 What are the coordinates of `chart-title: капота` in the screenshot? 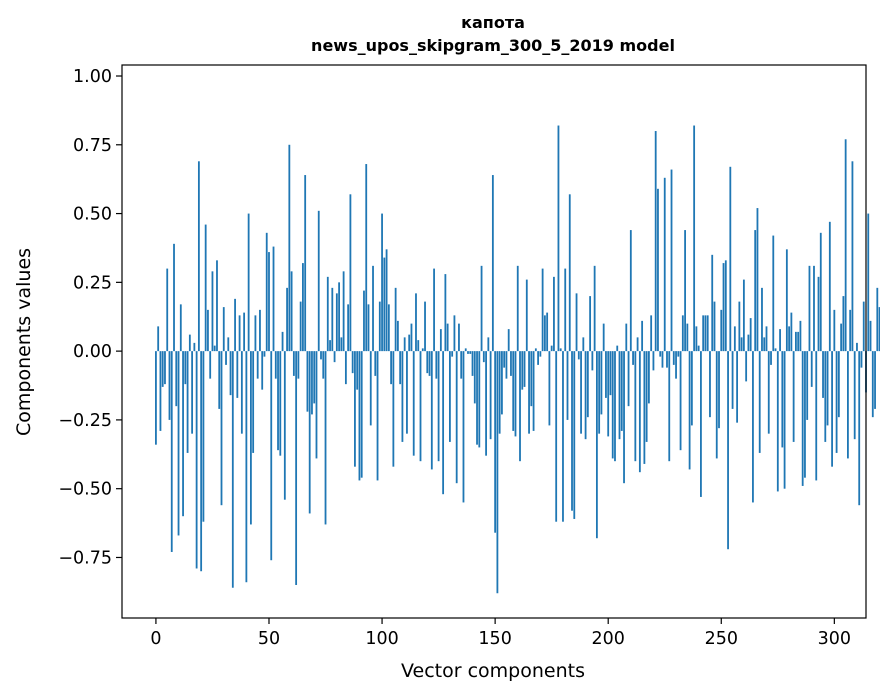 It's located at (493, 22).